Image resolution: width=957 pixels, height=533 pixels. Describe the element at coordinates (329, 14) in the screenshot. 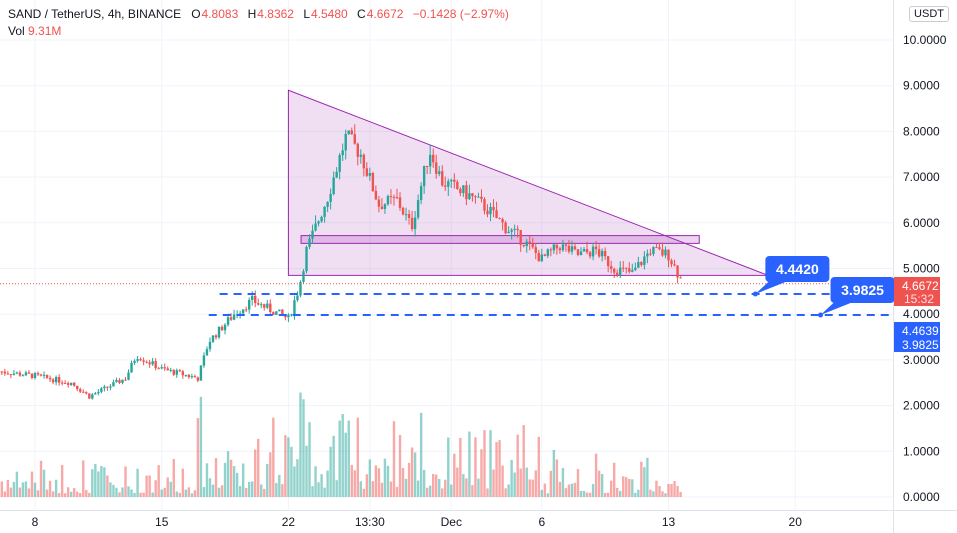

I see `low-value: 4.5480` at that location.